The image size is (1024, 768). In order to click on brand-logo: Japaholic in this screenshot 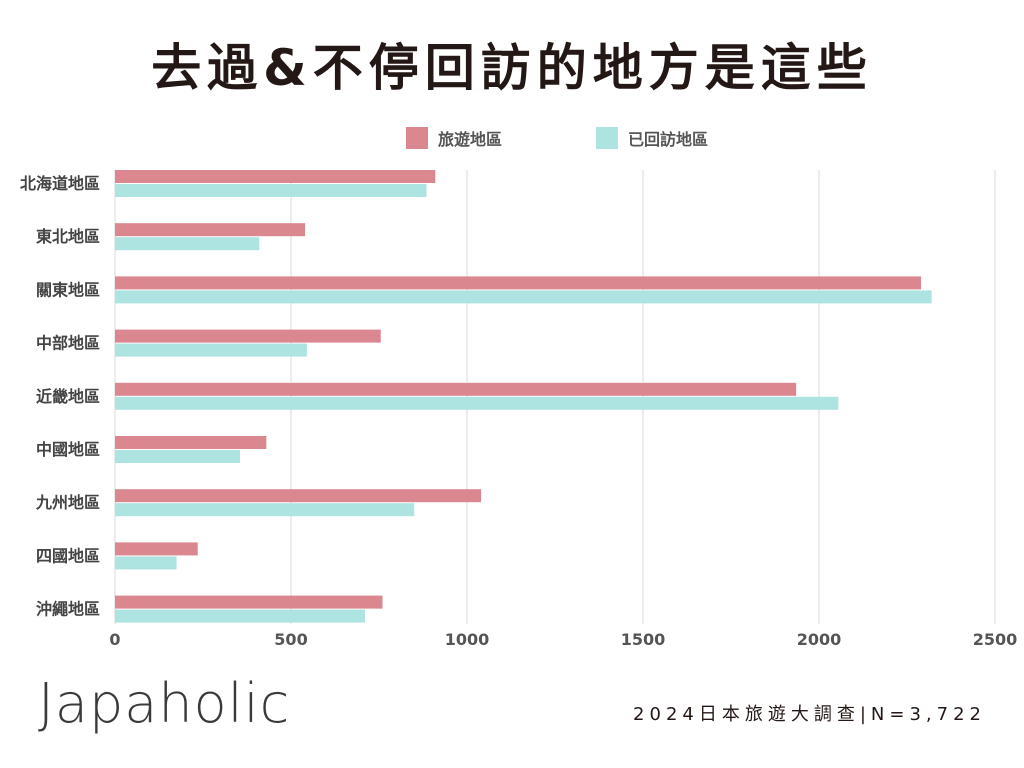, I will do `click(164, 703)`.